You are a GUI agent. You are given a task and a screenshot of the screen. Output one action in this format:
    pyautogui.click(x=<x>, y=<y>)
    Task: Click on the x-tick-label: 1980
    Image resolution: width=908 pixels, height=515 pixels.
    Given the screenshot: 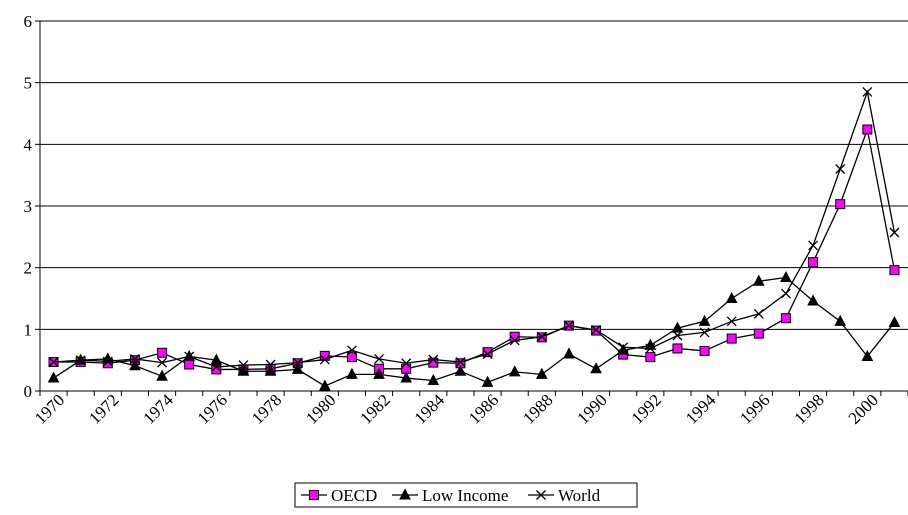 What is the action you would take?
    pyautogui.click(x=320, y=408)
    